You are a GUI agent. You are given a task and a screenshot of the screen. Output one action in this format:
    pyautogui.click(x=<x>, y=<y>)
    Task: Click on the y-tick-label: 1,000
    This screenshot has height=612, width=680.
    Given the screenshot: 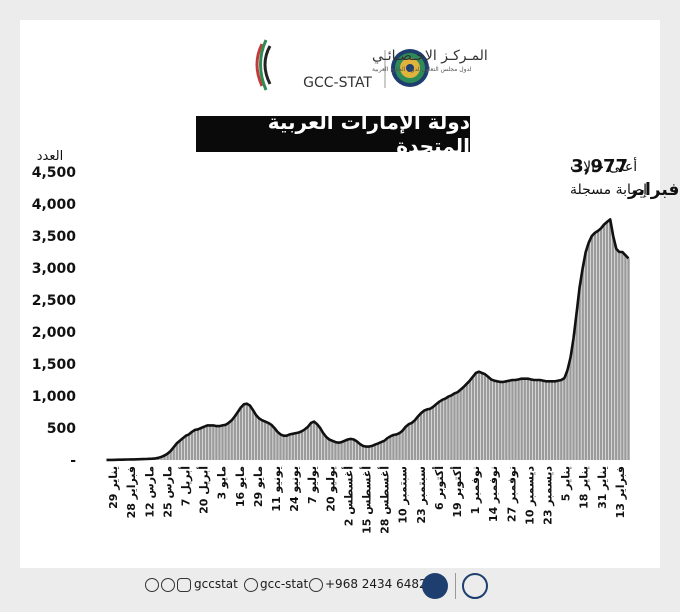 What is the action you would take?
    pyautogui.click(x=54, y=397)
    